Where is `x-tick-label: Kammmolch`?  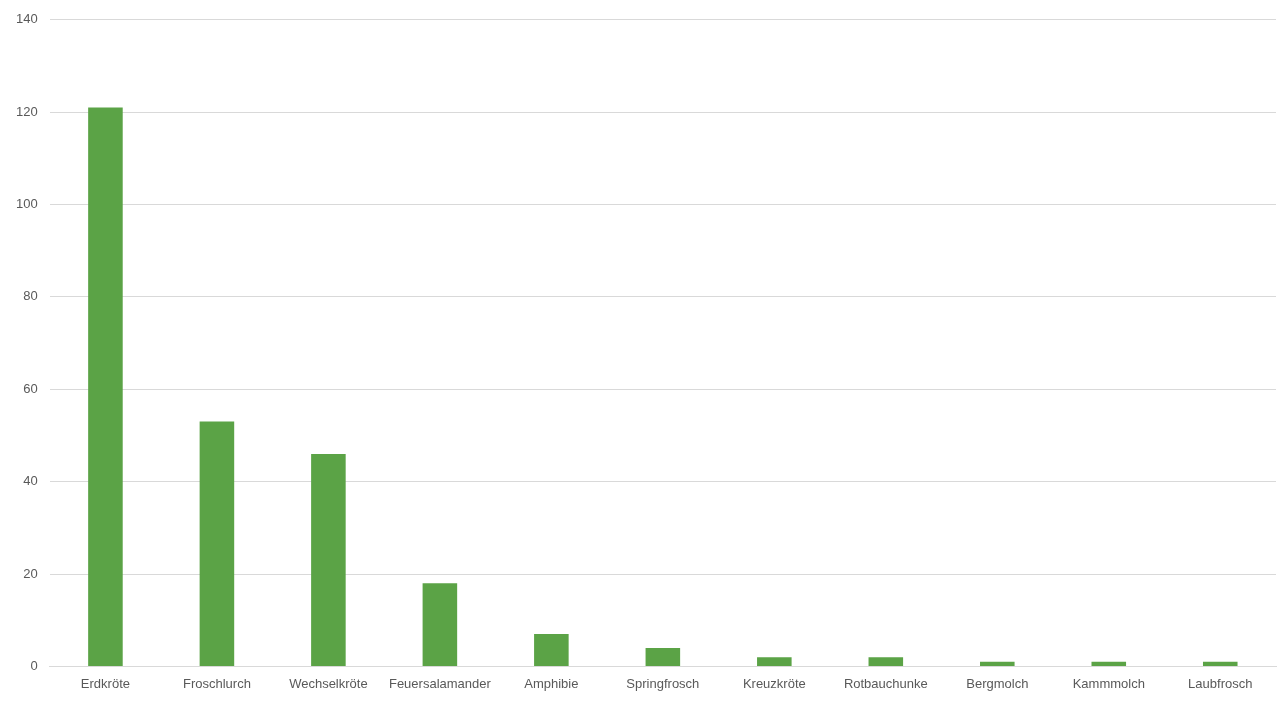 x-tick-label: Kammmolch is located at coordinates (1108, 683).